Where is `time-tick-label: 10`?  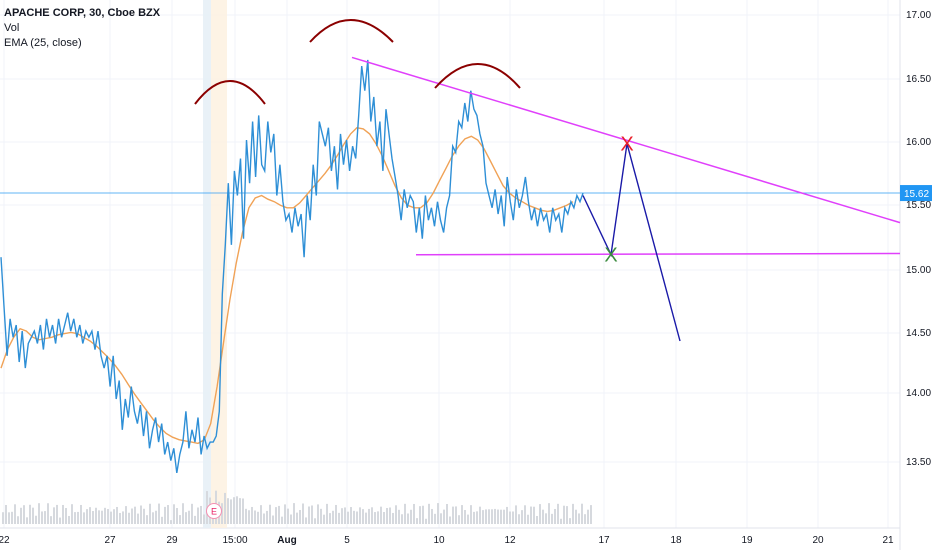
time-tick-label: 10 is located at coordinates (439, 540).